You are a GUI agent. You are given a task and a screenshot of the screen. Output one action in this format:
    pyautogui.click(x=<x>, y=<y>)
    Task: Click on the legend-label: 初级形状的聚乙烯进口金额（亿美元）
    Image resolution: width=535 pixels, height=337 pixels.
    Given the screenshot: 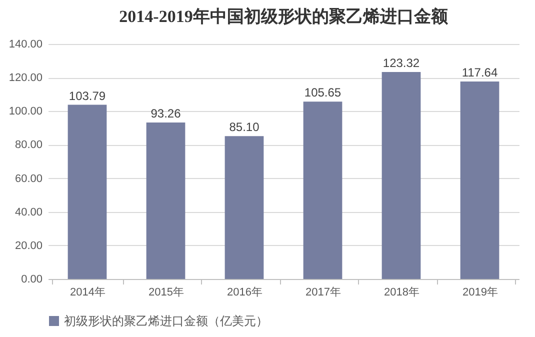 What is the action you would take?
    pyautogui.click(x=166, y=321)
    